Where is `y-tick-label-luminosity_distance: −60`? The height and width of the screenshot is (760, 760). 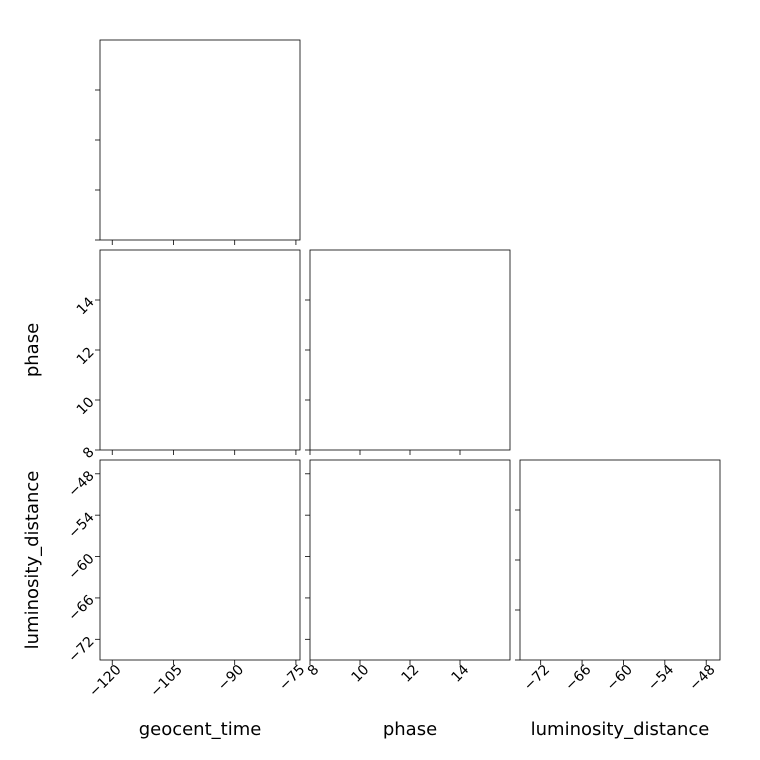
y-tick-label-luminosity_distance: −60 is located at coordinates (81, 567).